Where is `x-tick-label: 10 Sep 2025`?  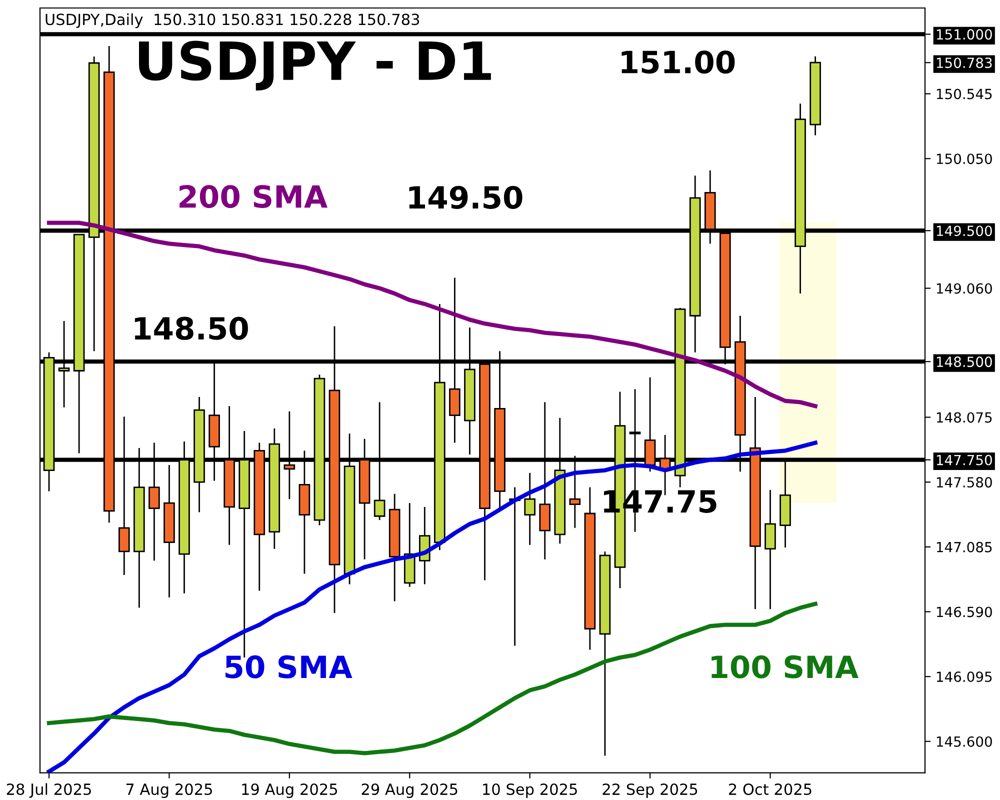
x-tick-label: 10 Sep 2025 is located at coordinates (530, 790).